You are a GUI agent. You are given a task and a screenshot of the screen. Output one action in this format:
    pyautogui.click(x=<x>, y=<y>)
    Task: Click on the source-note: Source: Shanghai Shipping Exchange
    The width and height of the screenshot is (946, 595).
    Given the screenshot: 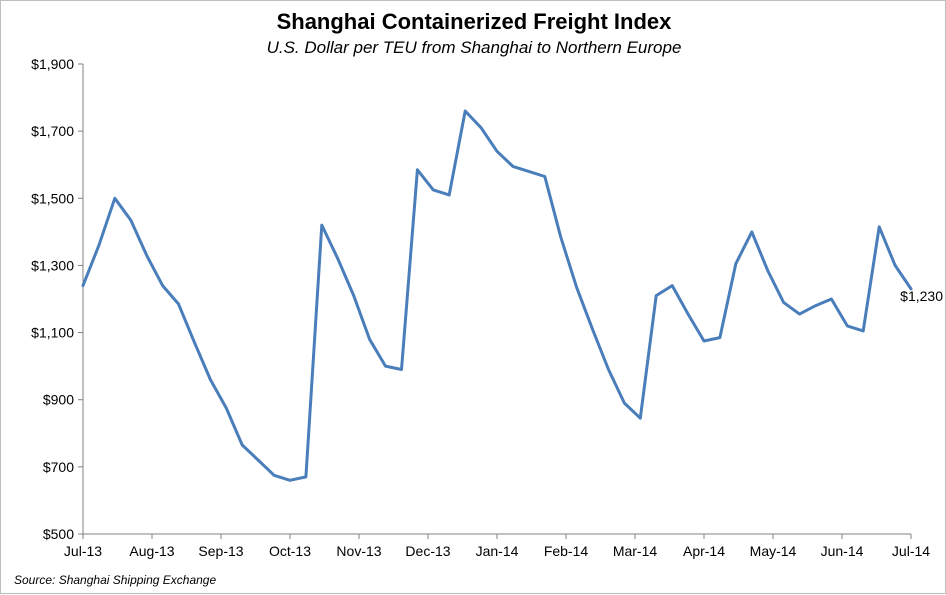 What is the action you would take?
    pyautogui.click(x=115, y=580)
    